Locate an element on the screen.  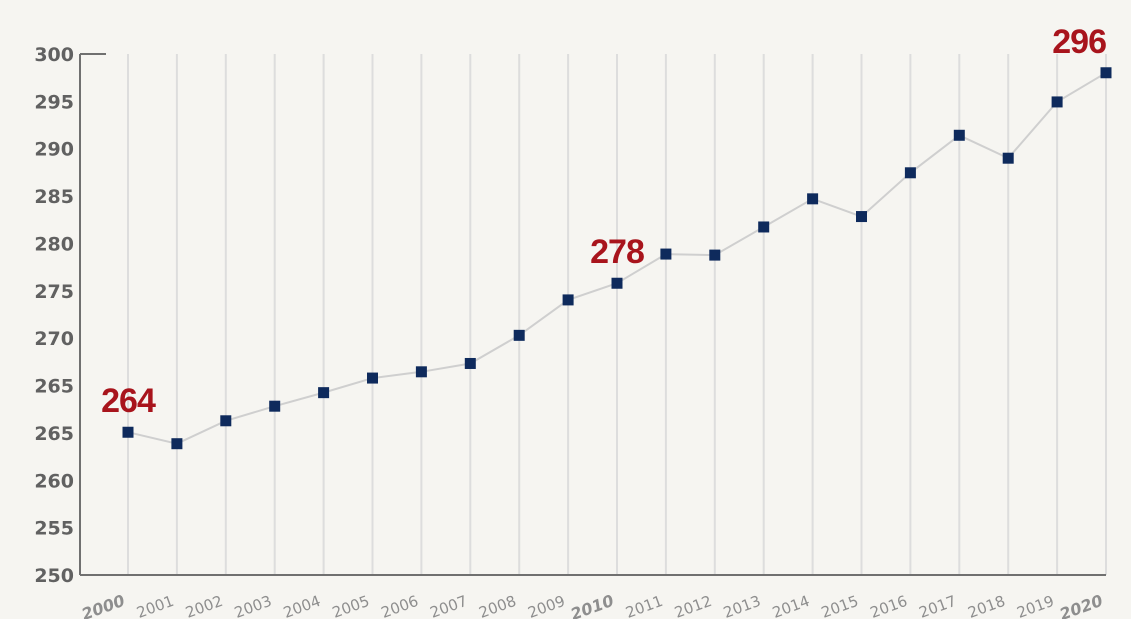
x-tick-label-2011: 2011 is located at coordinates (644, 605).